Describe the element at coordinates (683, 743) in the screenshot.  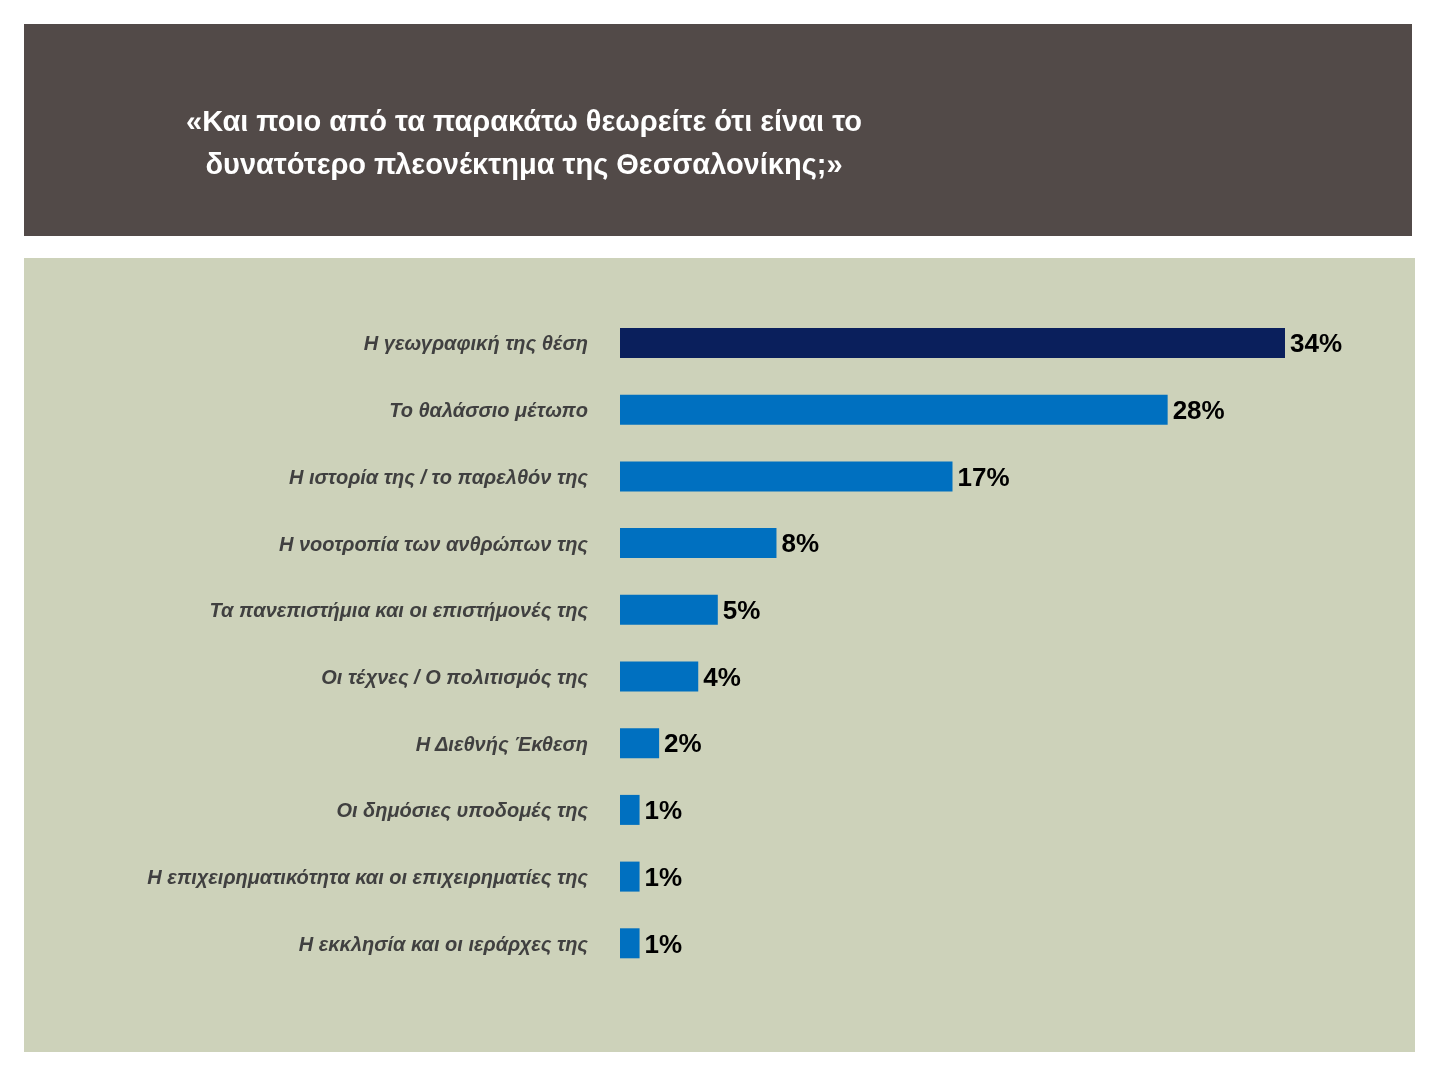
I see `data-label: 2%` at that location.